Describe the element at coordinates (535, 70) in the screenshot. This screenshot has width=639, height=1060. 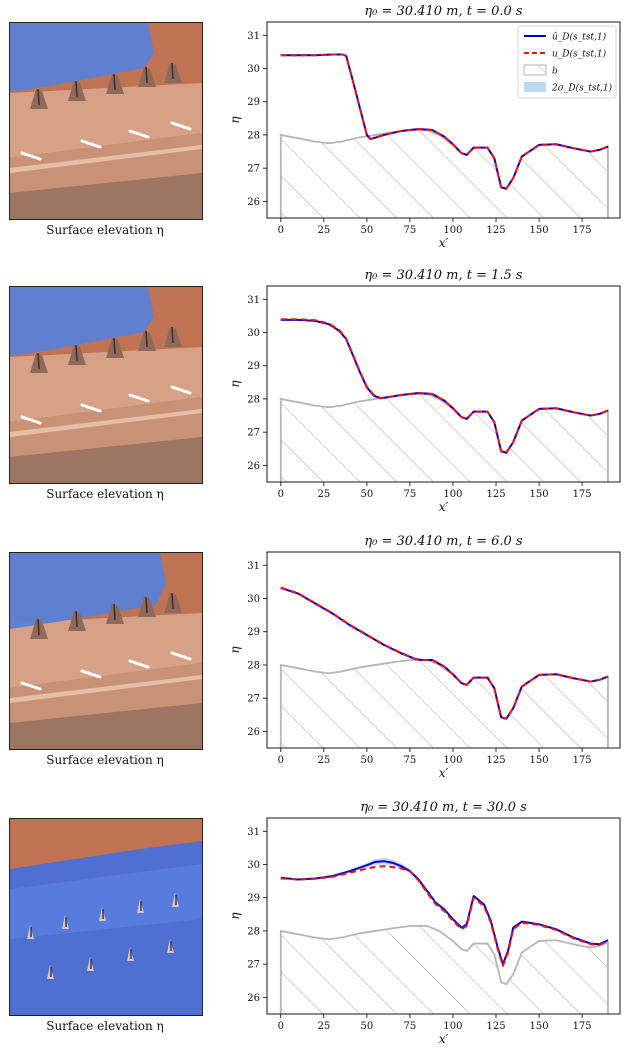
I see `legend-swatch-bathymetry` at that location.